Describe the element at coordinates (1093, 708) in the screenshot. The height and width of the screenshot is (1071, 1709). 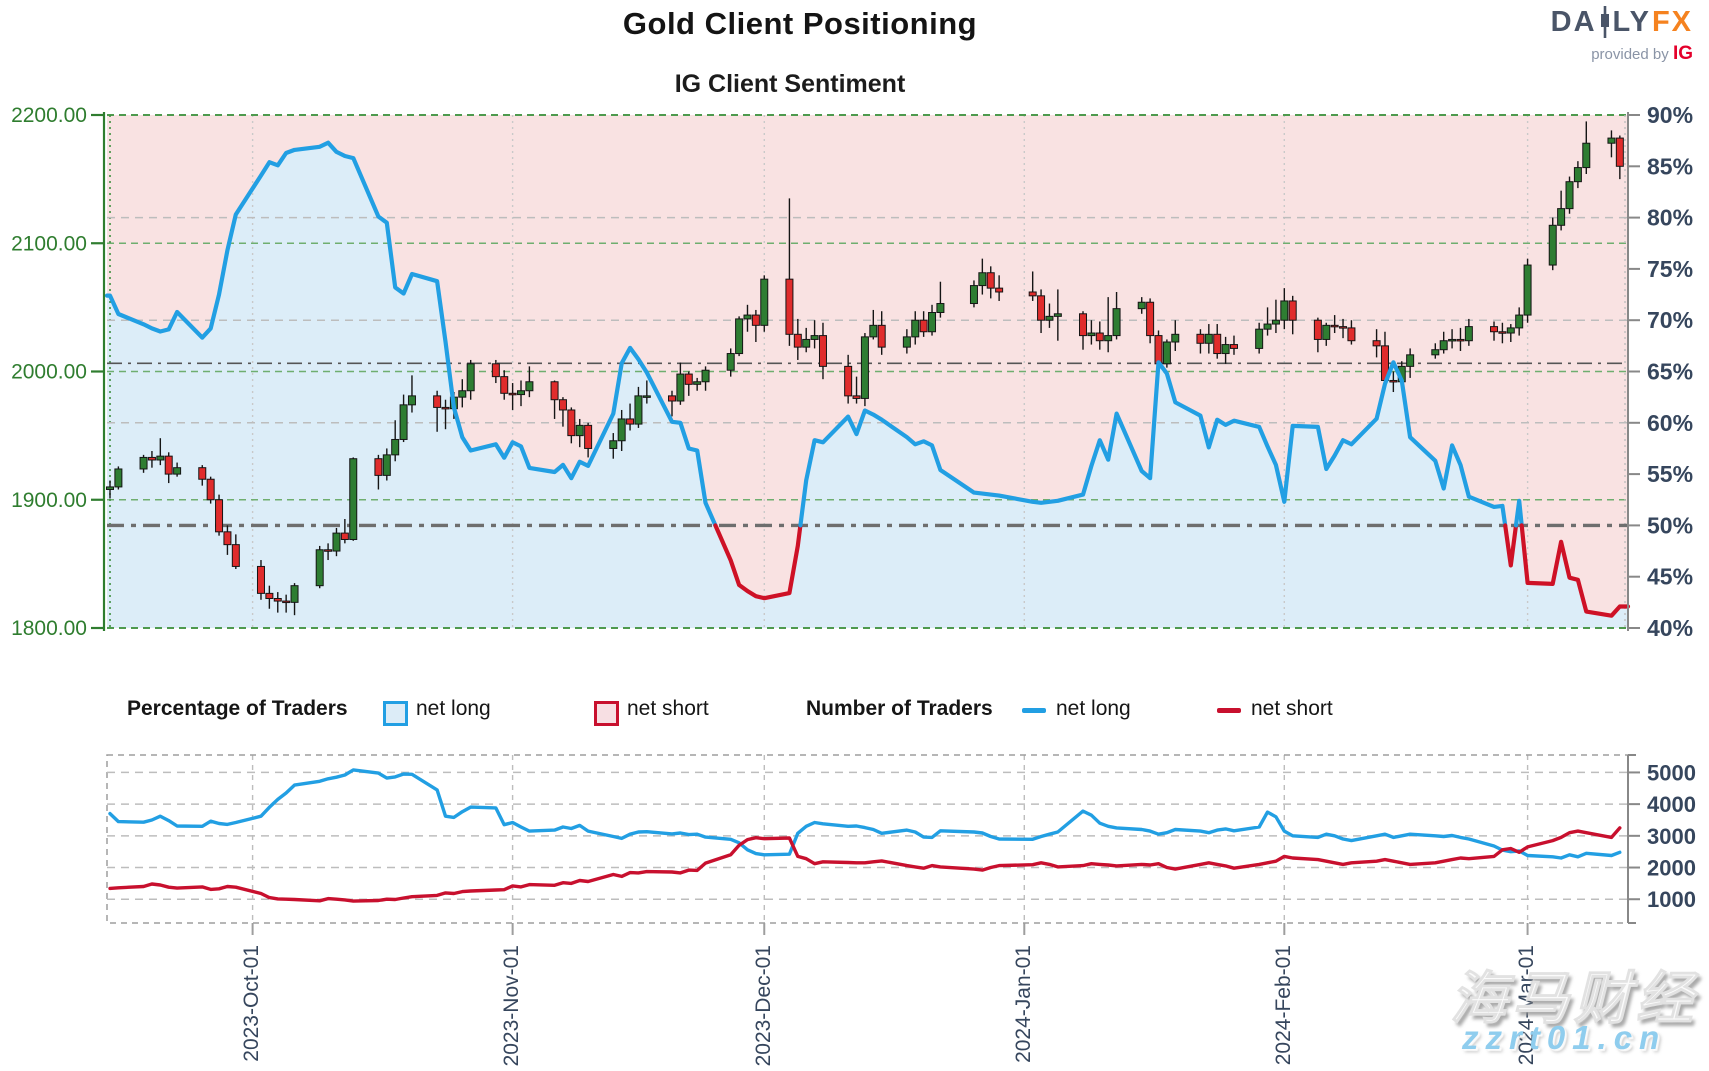
I see `legend-count-net-long-label: net long` at that location.